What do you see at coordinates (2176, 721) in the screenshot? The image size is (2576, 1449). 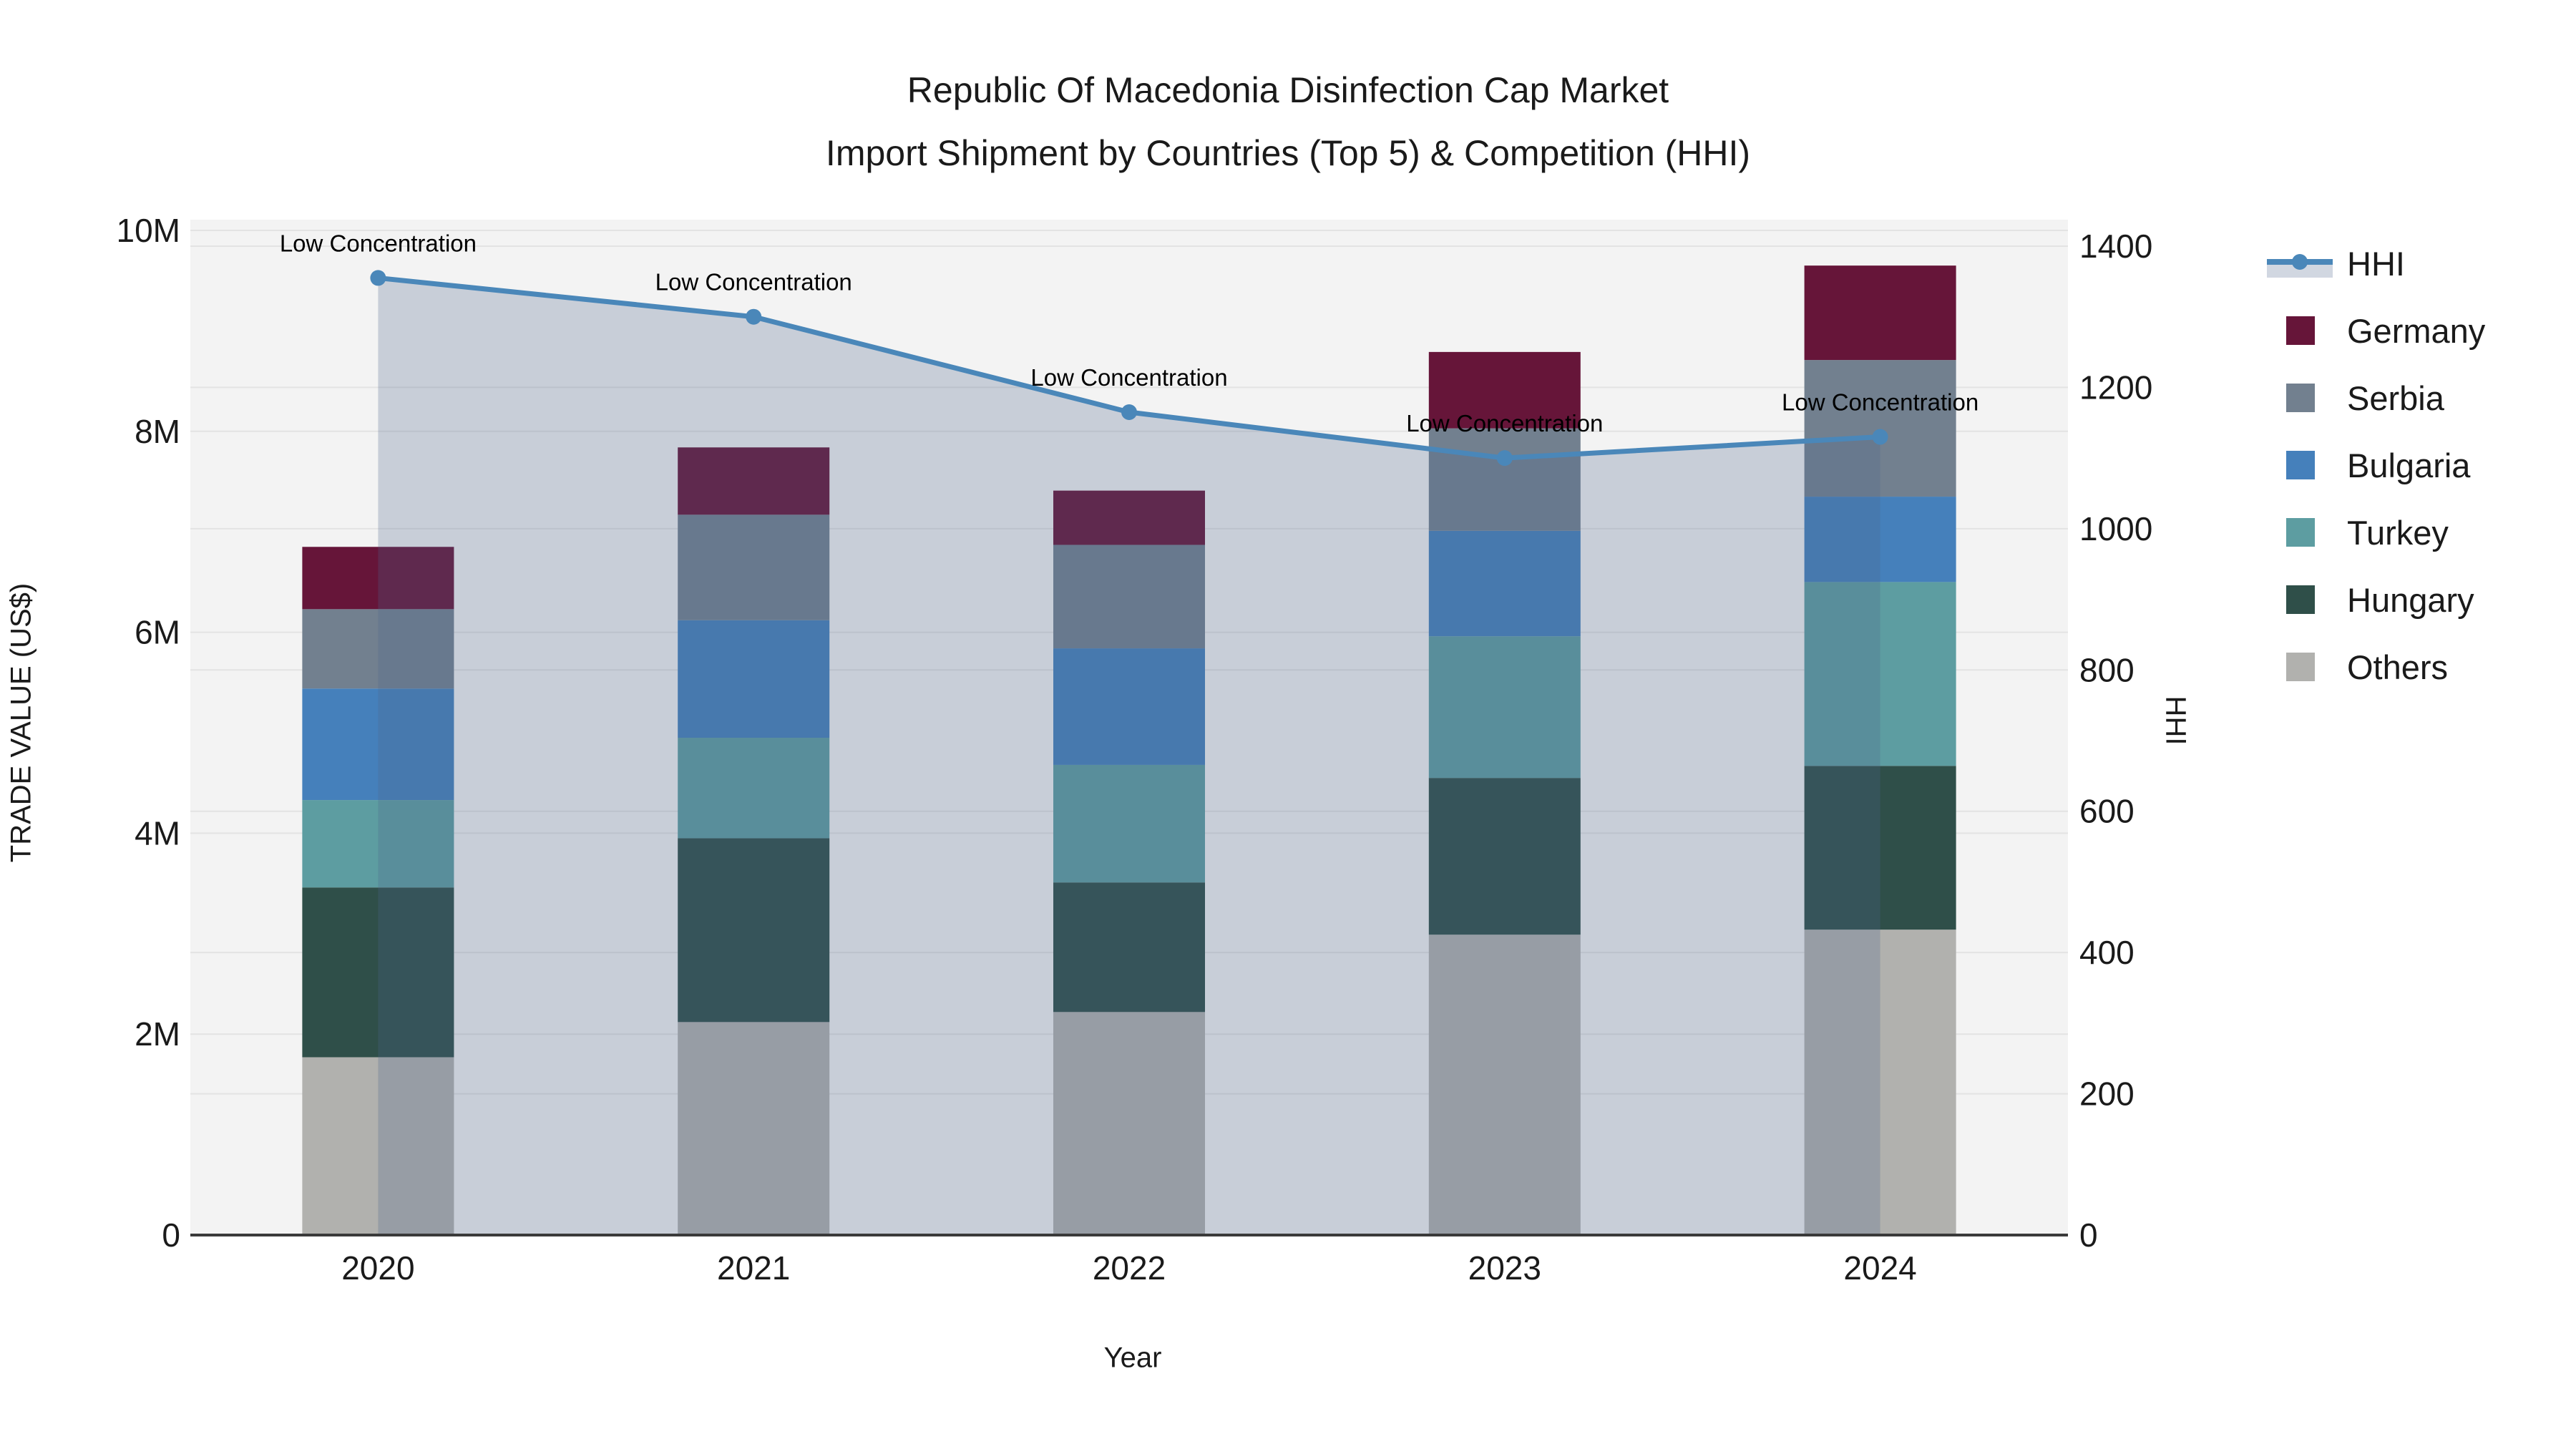 I see `y-right-axis-title: HHI` at bounding box center [2176, 721].